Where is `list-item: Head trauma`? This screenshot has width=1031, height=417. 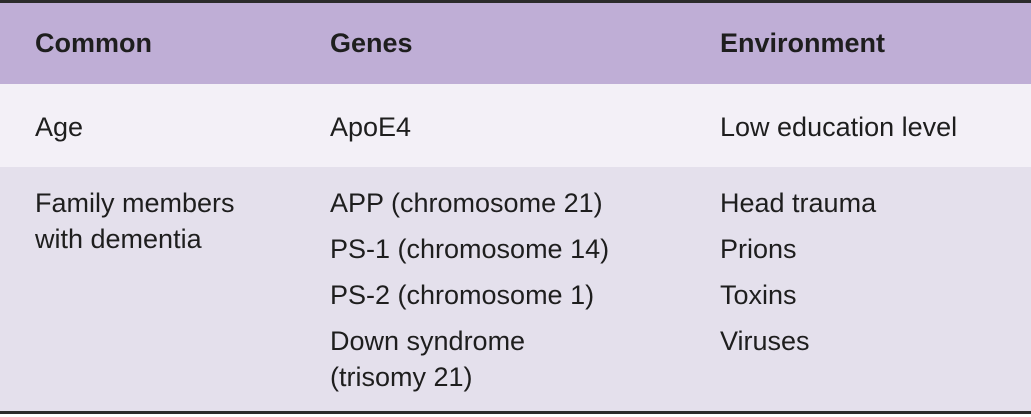
list-item: Head trauma is located at coordinates (798, 203).